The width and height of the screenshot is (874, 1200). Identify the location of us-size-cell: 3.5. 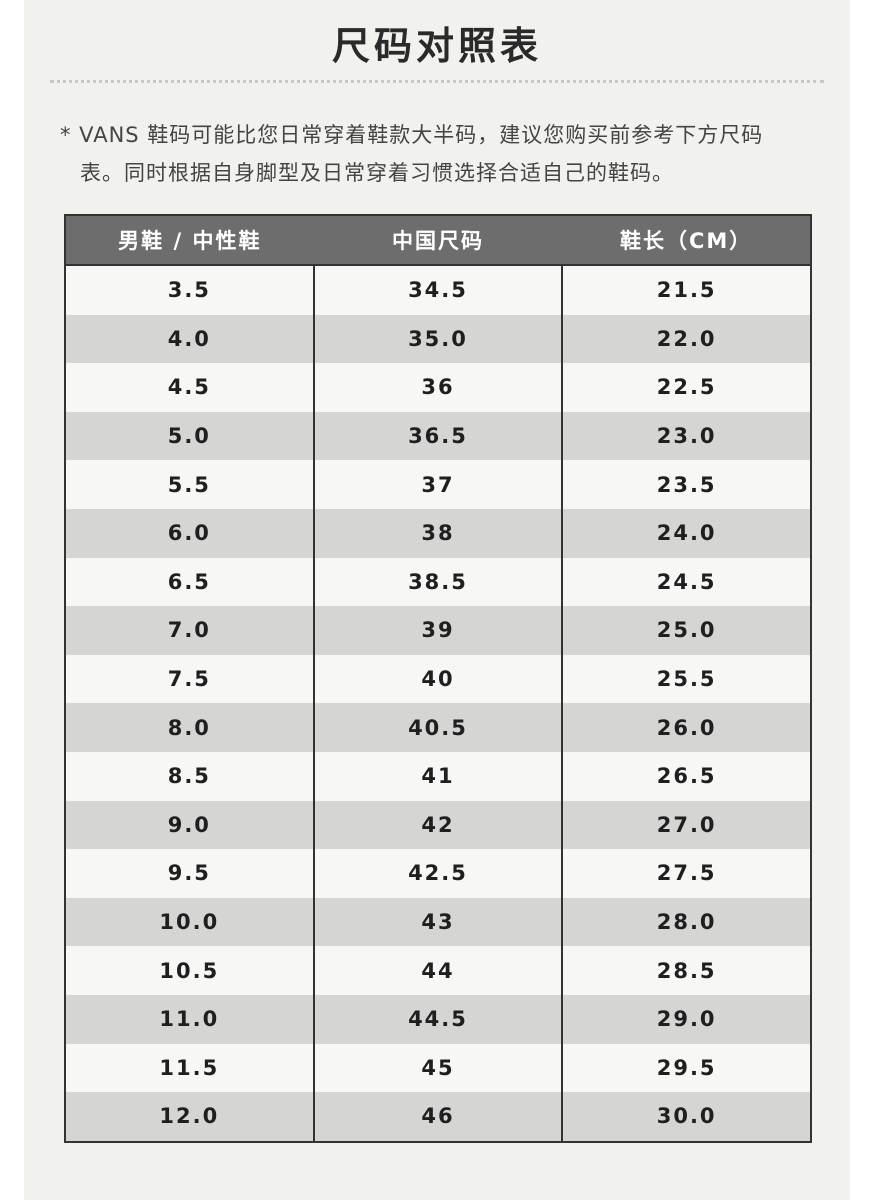
(189, 290).